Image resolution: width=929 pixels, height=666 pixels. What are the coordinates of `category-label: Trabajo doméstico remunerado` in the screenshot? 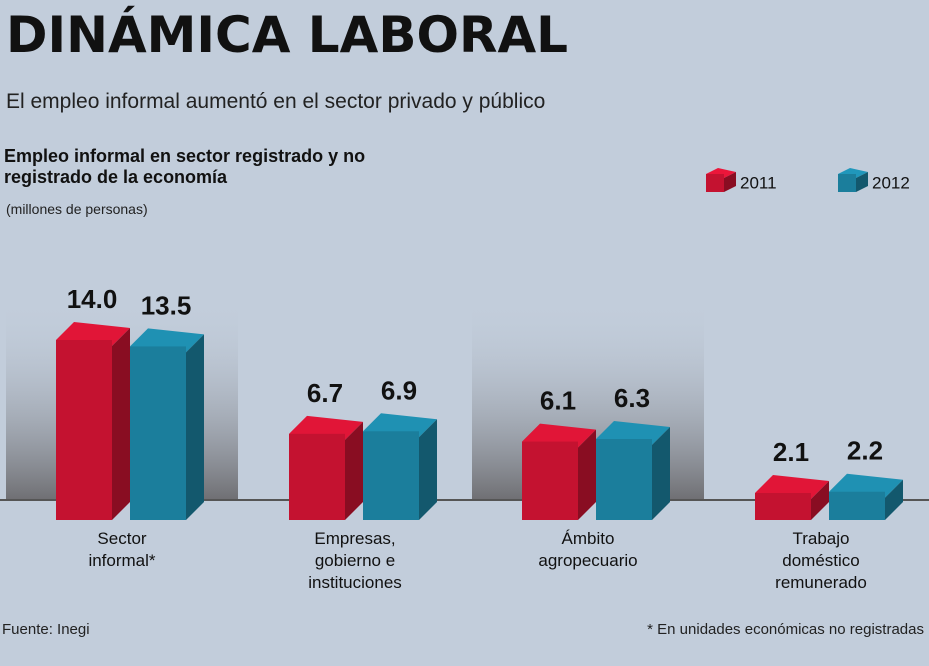 It's located at (821, 560).